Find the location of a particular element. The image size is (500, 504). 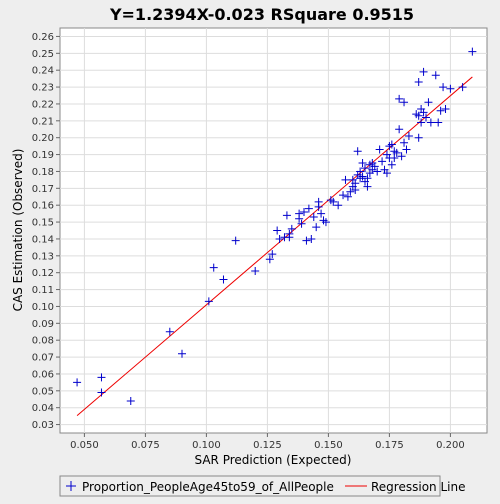

legend-box is located at coordinates (250, 486).